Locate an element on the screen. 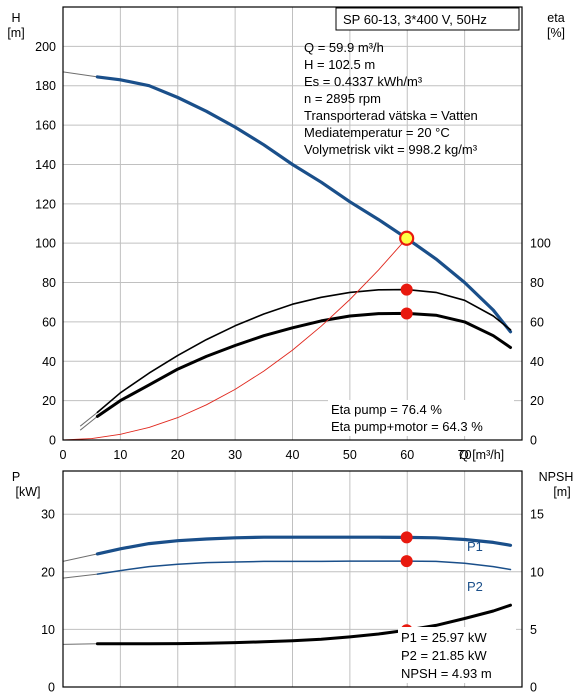  top-y-left-tick-label: 160 is located at coordinates (45, 126).